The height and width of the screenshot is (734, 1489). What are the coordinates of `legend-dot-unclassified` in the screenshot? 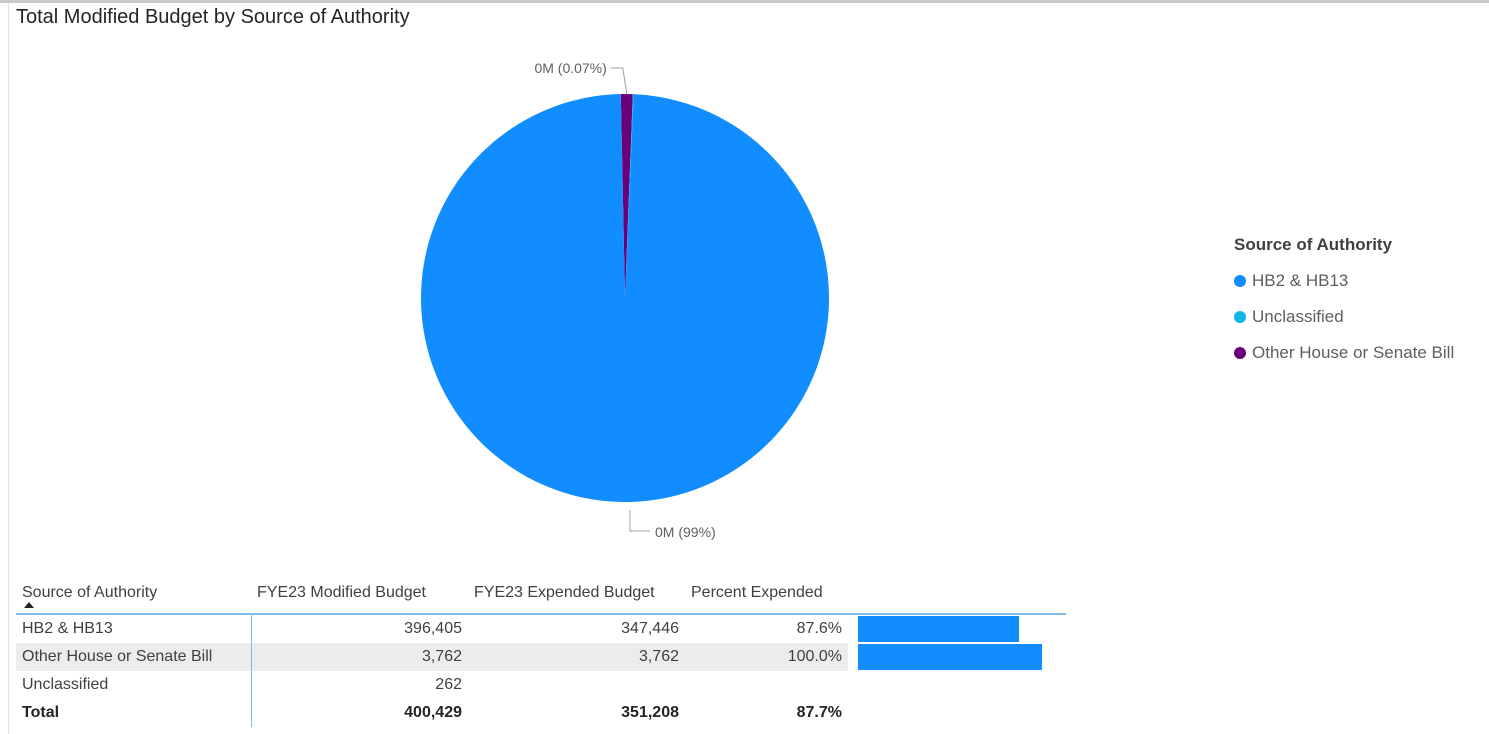 It's located at (1240, 317).